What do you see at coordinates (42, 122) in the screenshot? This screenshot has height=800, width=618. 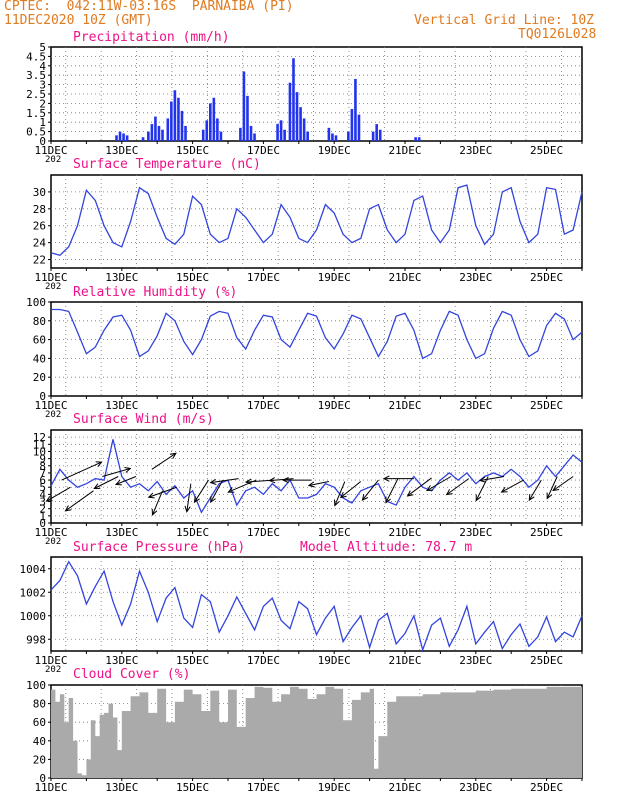 I see `y-tick-label: 1` at bounding box center [42, 122].